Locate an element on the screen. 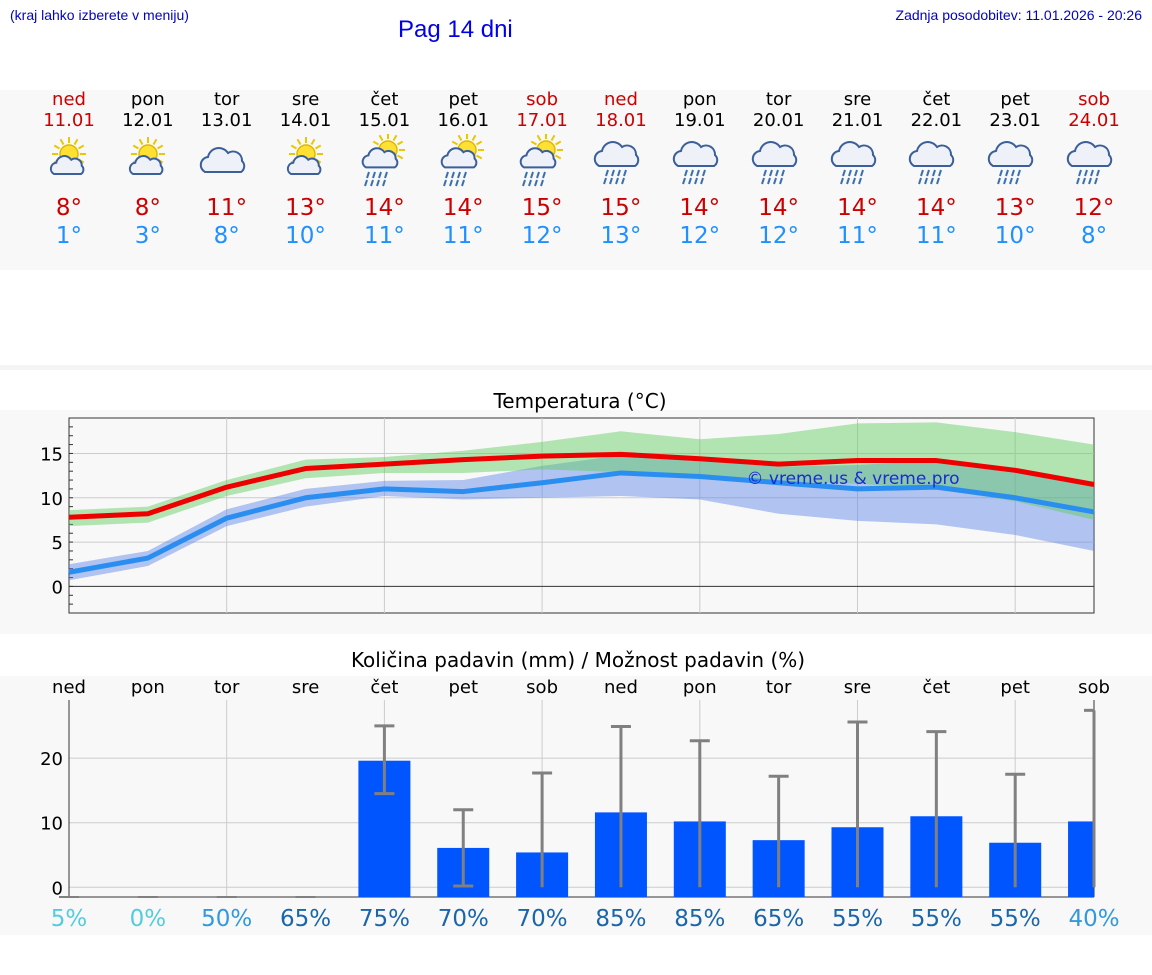 Image resolution: width=1152 pixels, height=975 pixels. temperature-title: Temperatura (°C) is located at coordinates (579, 401).